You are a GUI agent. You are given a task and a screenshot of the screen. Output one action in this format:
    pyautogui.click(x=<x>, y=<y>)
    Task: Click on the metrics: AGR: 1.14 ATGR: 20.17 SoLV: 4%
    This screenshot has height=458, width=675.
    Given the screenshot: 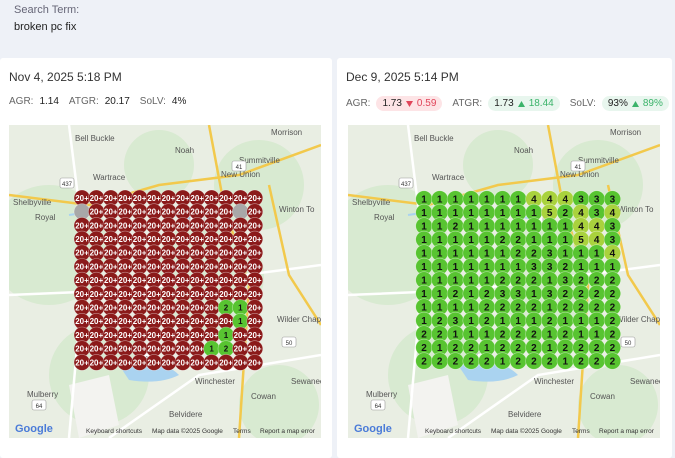 What is the action you would take?
    pyautogui.click(x=97, y=101)
    